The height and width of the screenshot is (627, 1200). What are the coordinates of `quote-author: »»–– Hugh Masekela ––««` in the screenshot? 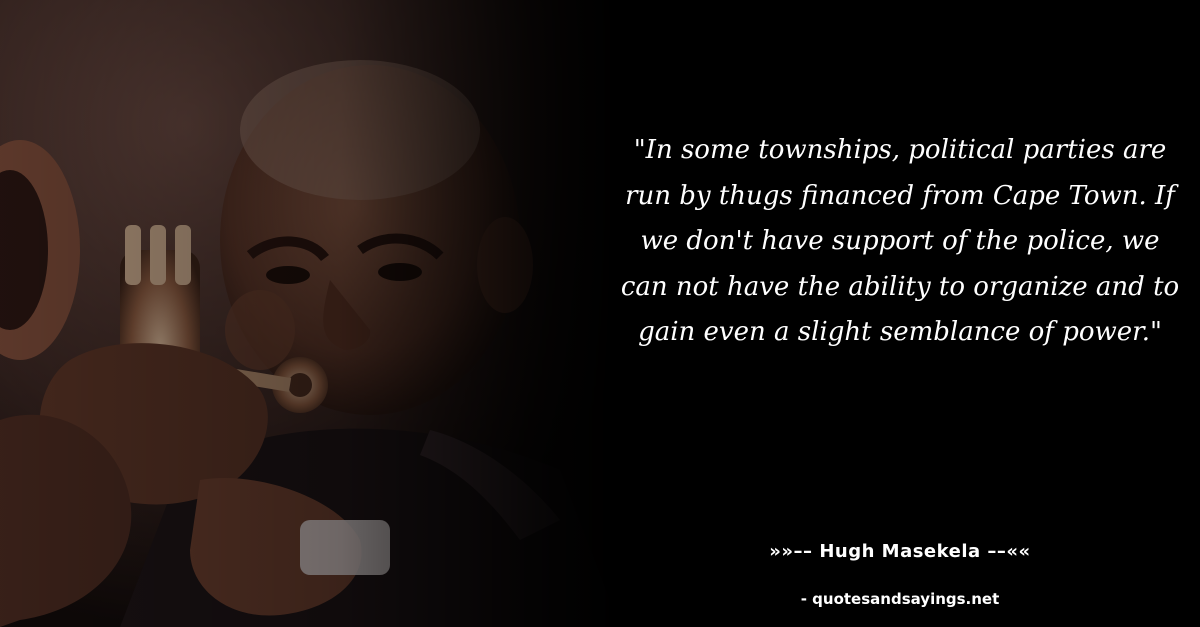 It's located at (900, 551).